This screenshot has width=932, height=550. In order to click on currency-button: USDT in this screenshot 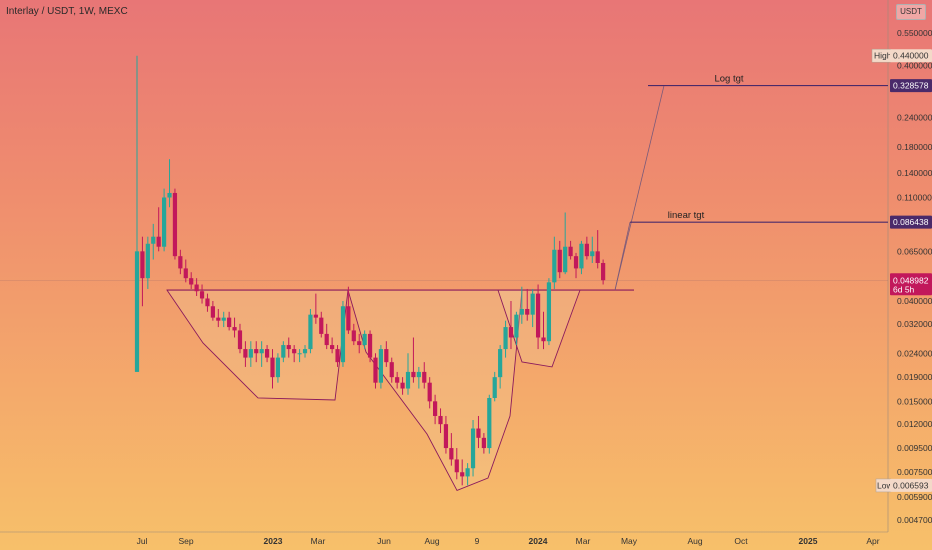, I will do `click(911, 12)`.